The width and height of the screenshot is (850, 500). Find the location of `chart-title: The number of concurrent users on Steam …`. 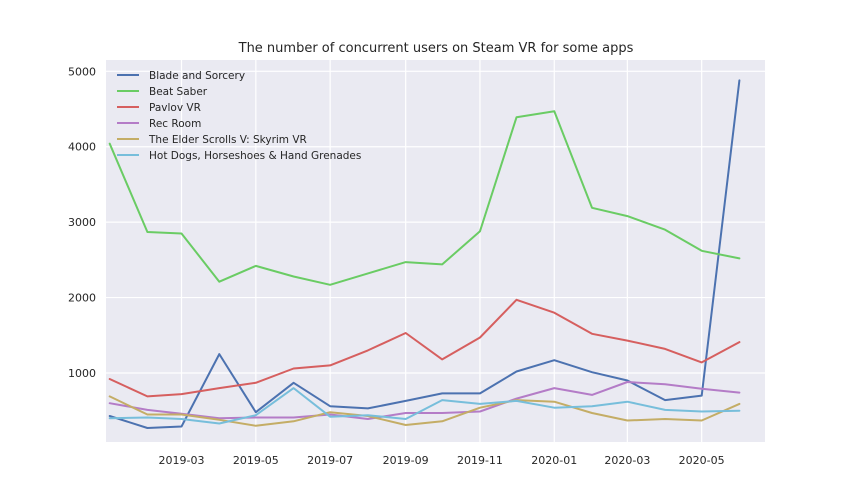

chart-title: The number of concurrent users on Steam … is located at coordinates (436, 48).